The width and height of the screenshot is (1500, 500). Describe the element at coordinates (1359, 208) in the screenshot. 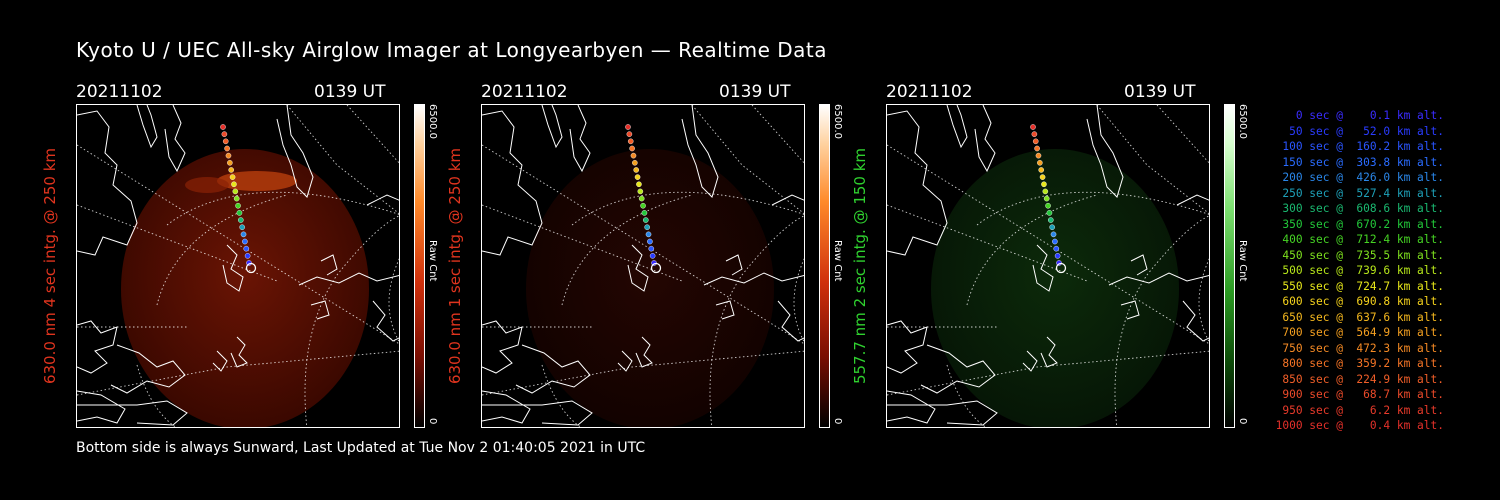

I see `legend-row: 300 sec @ 608.6 km alt.` at that location.